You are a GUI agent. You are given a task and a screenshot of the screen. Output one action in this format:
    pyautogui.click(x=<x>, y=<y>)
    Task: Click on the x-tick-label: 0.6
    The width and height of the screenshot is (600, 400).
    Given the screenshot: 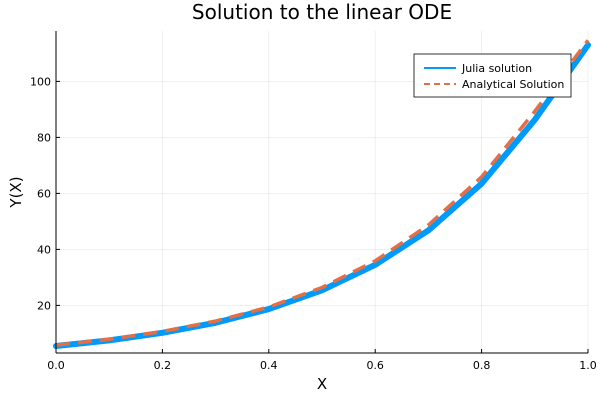 What is the action you would take?
    pyautogui.click(x=375, y=365)
    